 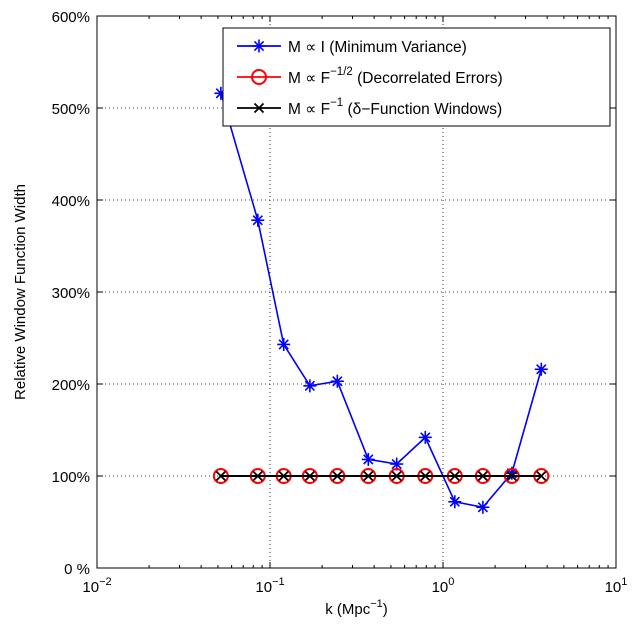 I want to click on x-axis-label: k (Mpc−1), so click(x=356, y=608).